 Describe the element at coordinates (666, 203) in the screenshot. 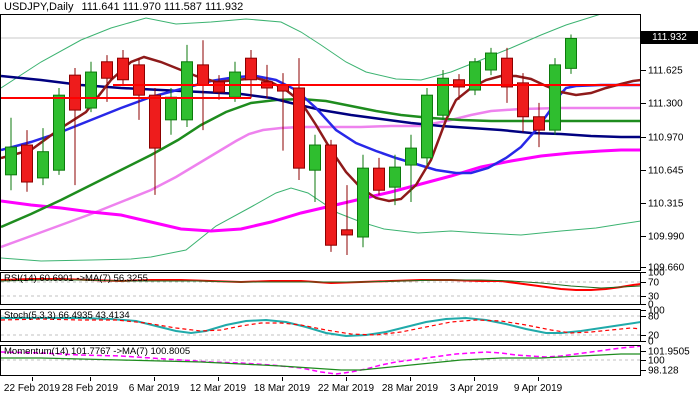

I see `price-tick-label: 110.315` at that location.